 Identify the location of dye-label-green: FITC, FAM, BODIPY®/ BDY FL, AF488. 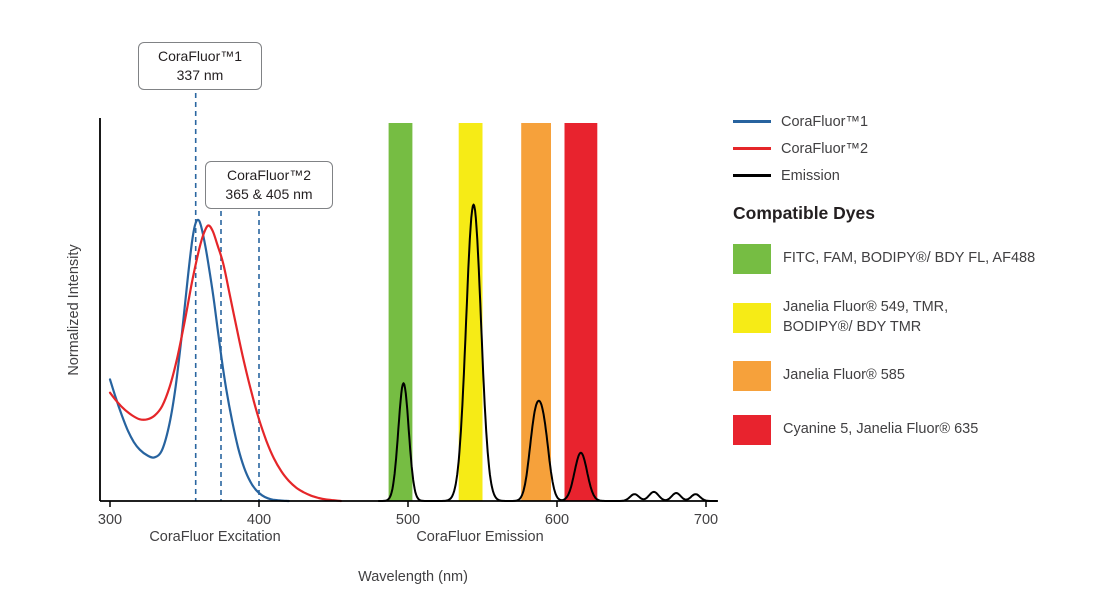
(909, 258).